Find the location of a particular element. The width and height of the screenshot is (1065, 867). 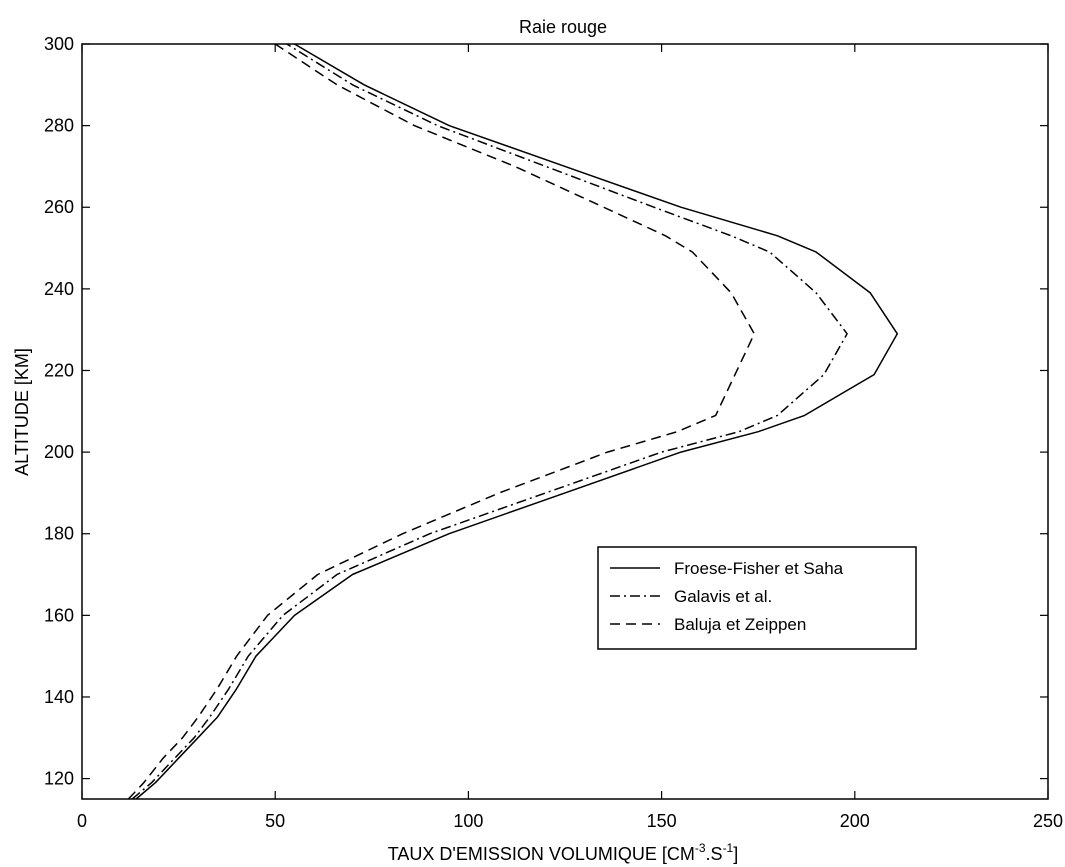

y-tick-label-5: 220 is located at coordinates (59, 370).